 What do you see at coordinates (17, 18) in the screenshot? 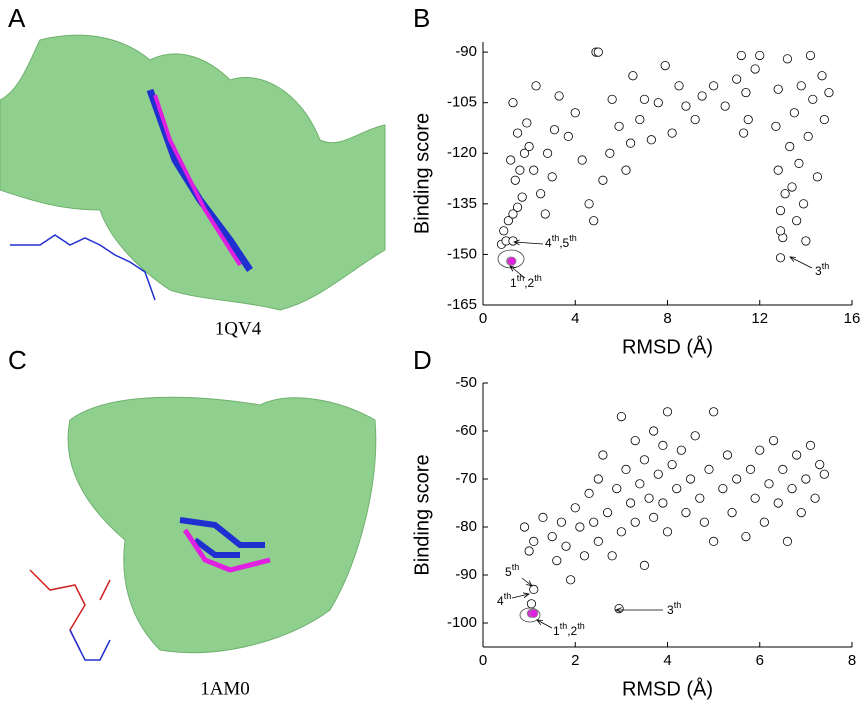
I see `panel-label: A` at bounding box center [17, 18].